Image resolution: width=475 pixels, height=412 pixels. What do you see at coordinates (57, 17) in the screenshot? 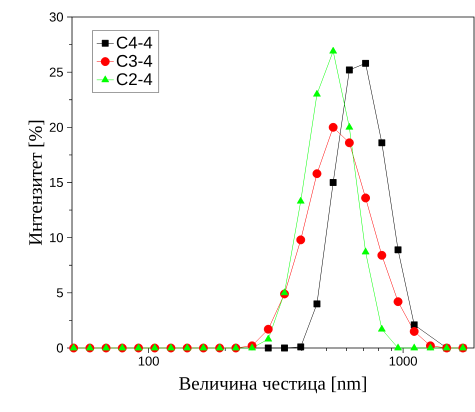
I see `y-tick-label: 30` at bounding box center [57, 17].